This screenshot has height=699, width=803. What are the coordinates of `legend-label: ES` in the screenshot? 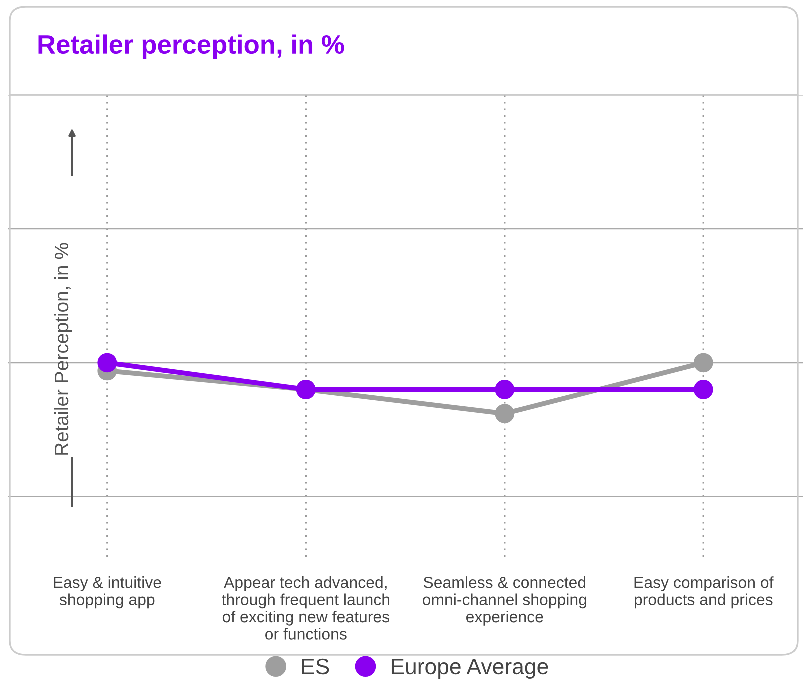 It's located at (316, 666).